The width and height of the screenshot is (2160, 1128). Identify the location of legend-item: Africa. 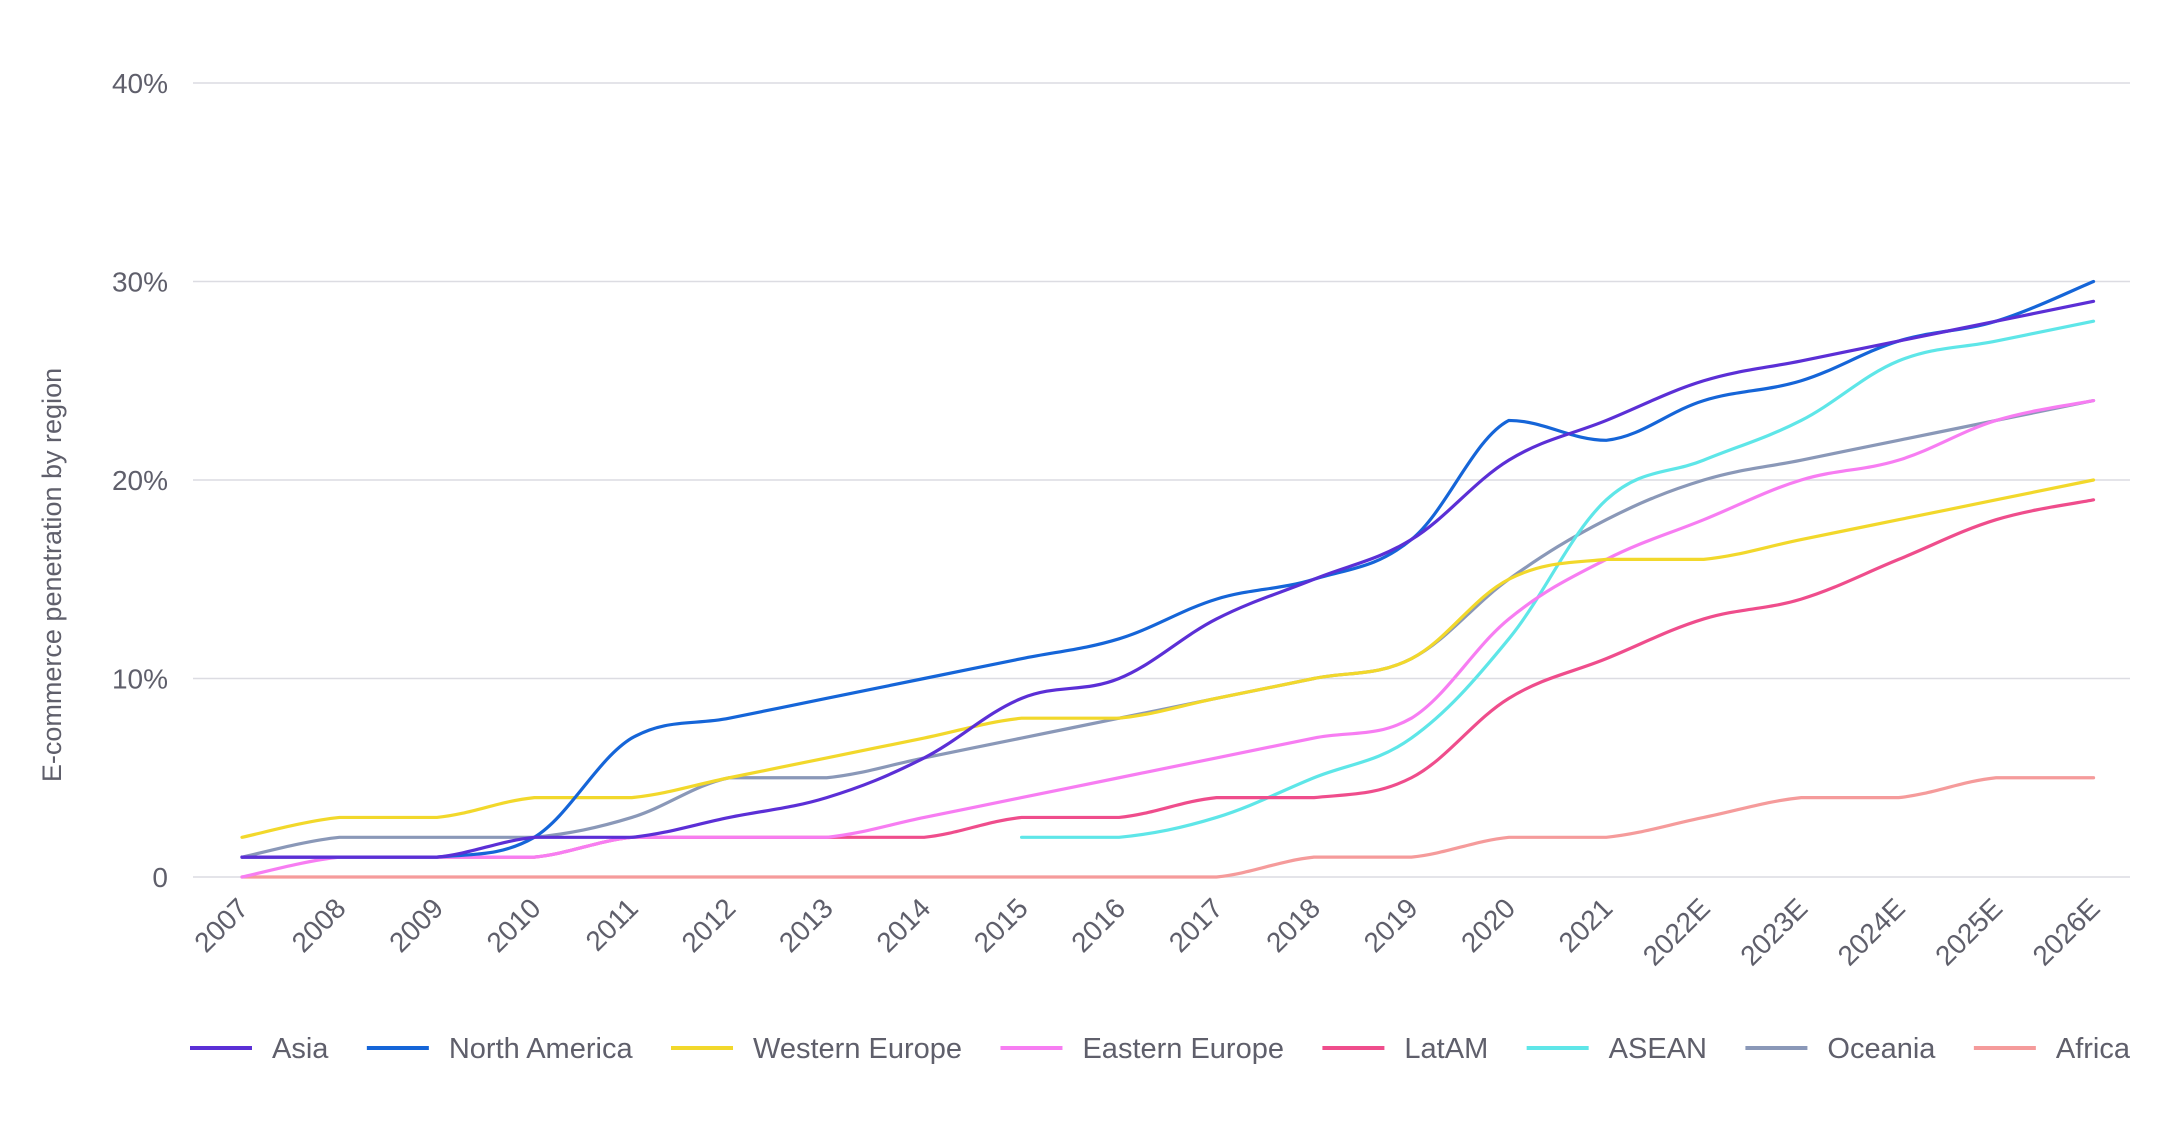
(2052, 1049).